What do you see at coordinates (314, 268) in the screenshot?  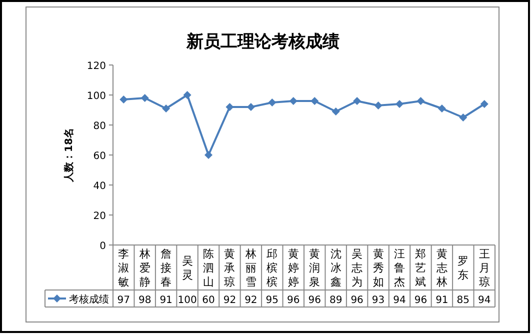 I see `x-tick-label: 黄润泉` at bounding box center [314, 268].